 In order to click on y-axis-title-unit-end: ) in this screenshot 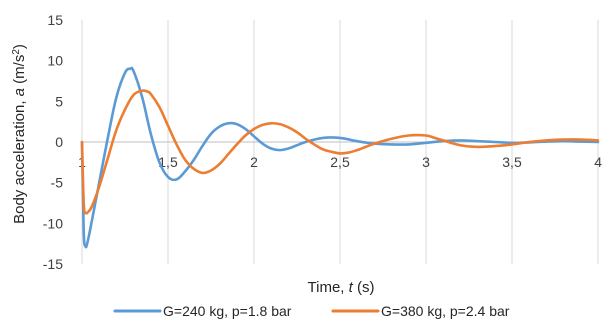, I will do `click(19, 46)`.